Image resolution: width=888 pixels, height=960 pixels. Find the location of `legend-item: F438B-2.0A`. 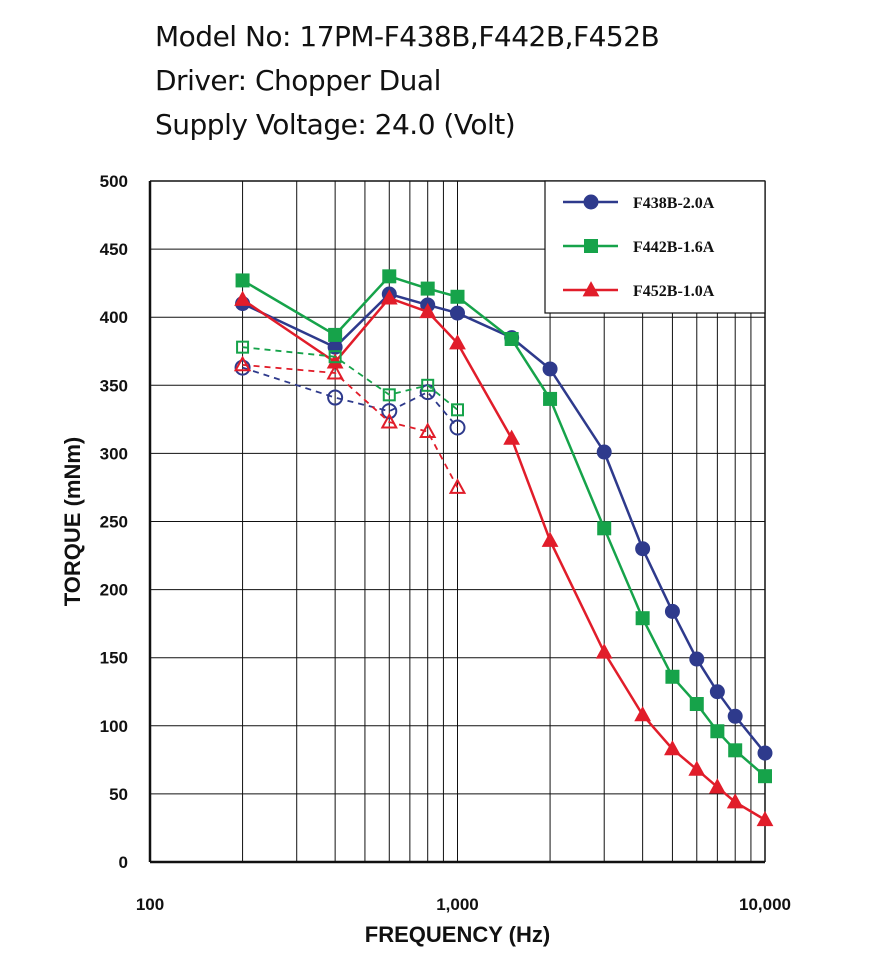

legend-item: F438B-2.0A is located at coordinates (639, 203).